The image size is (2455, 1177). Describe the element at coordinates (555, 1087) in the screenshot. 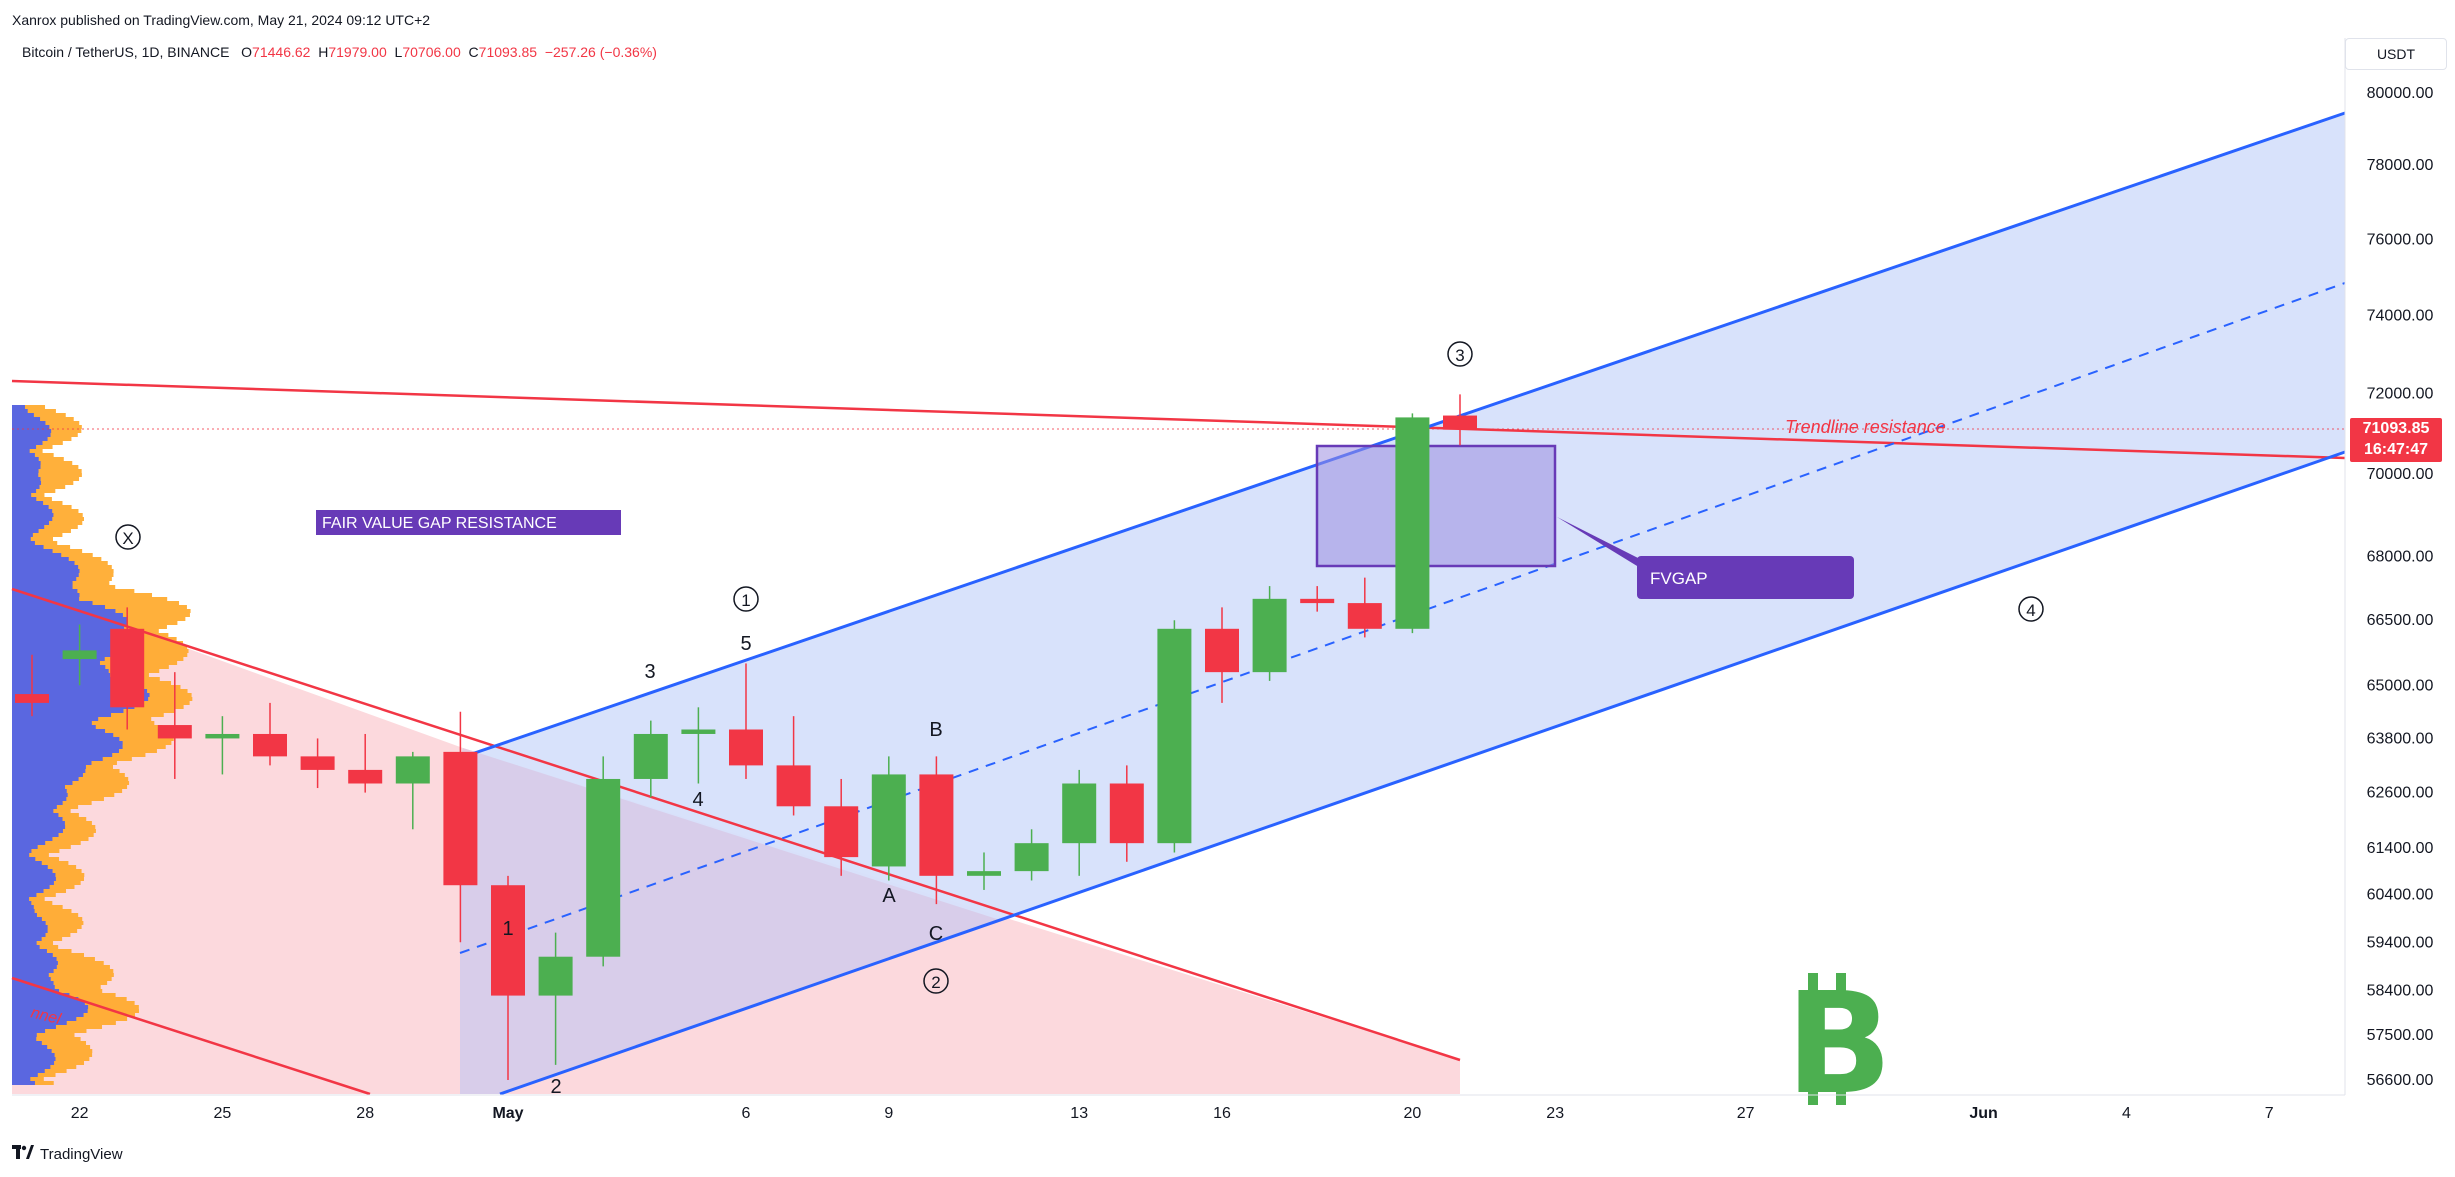

I see `wave-2: 2` at that location.